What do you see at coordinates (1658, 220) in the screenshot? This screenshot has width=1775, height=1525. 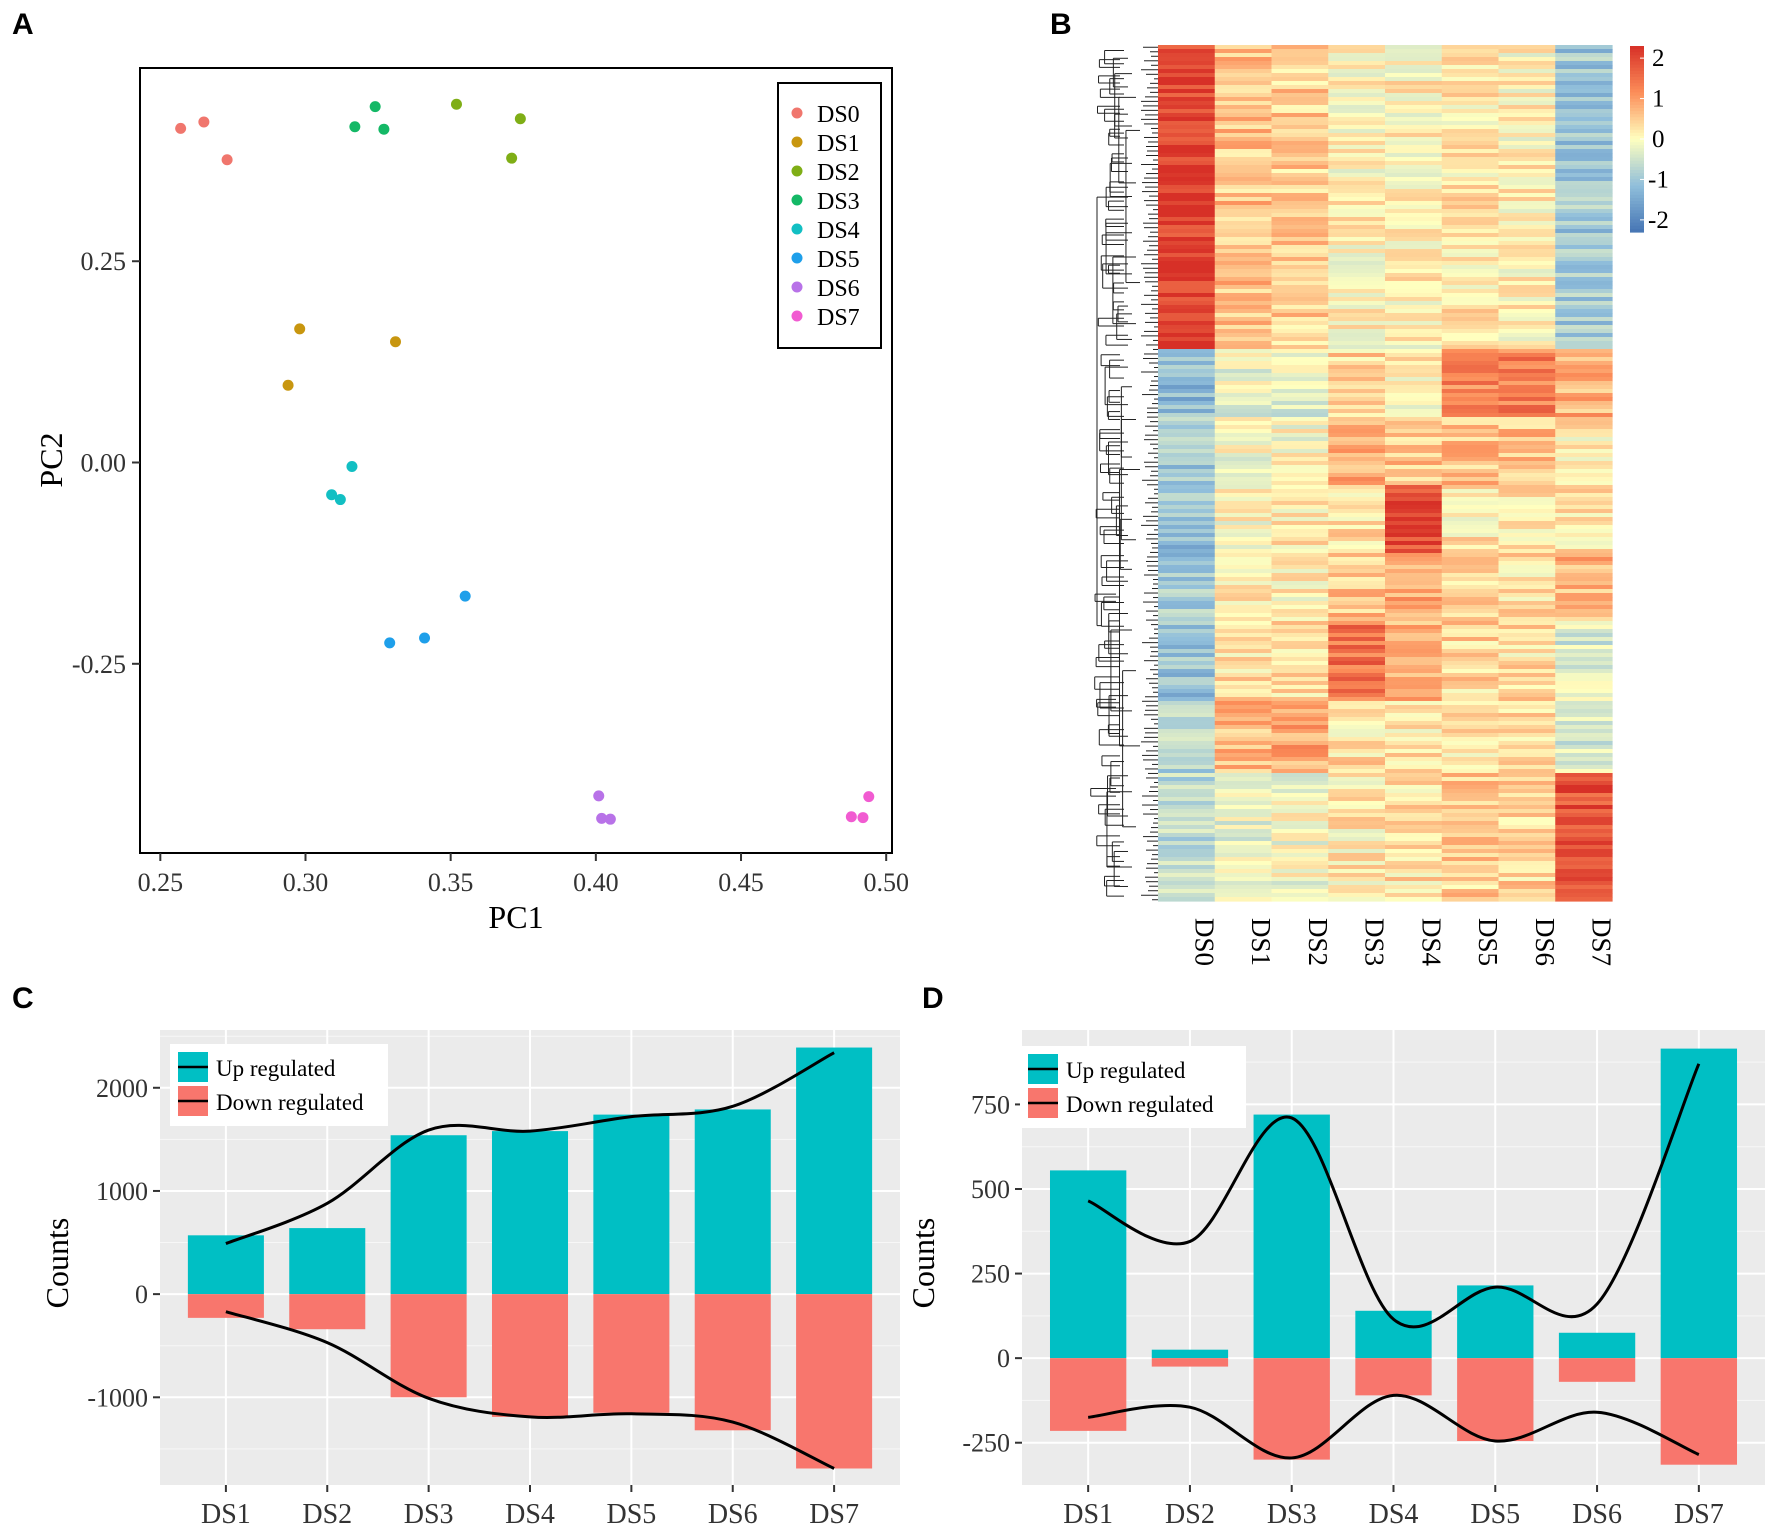 I see `colorbar-tick-label: -2` at bounding box center [1658, 220].